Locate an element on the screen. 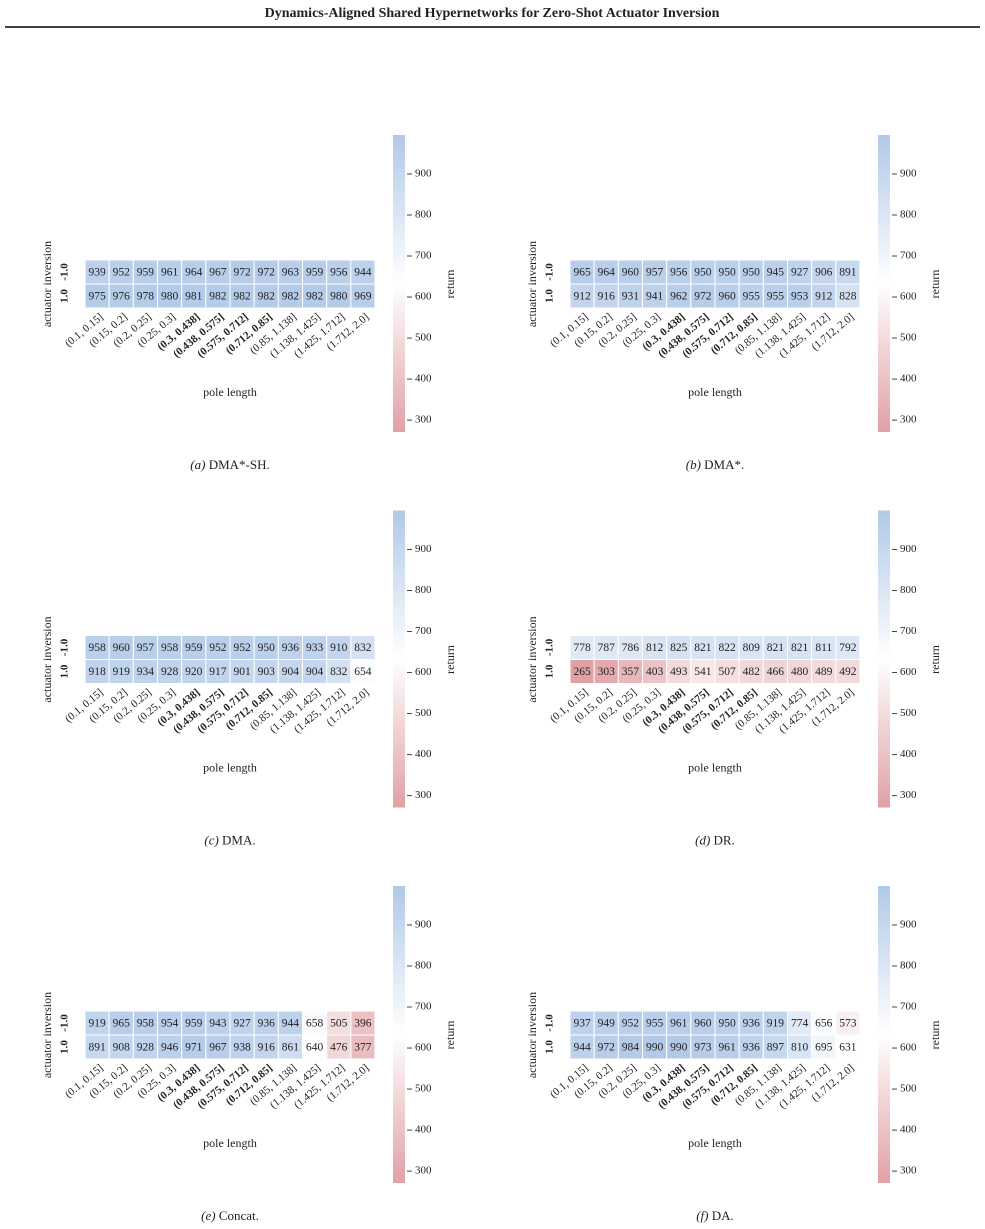  cell-label: 973 is located at coordinates (703, 1048).